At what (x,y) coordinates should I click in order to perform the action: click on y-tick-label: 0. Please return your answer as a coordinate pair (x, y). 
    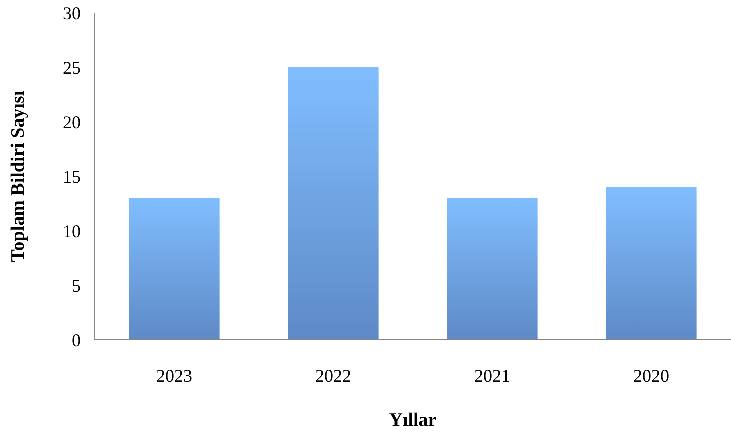
    Looking at the image, I should click on (76, 340).